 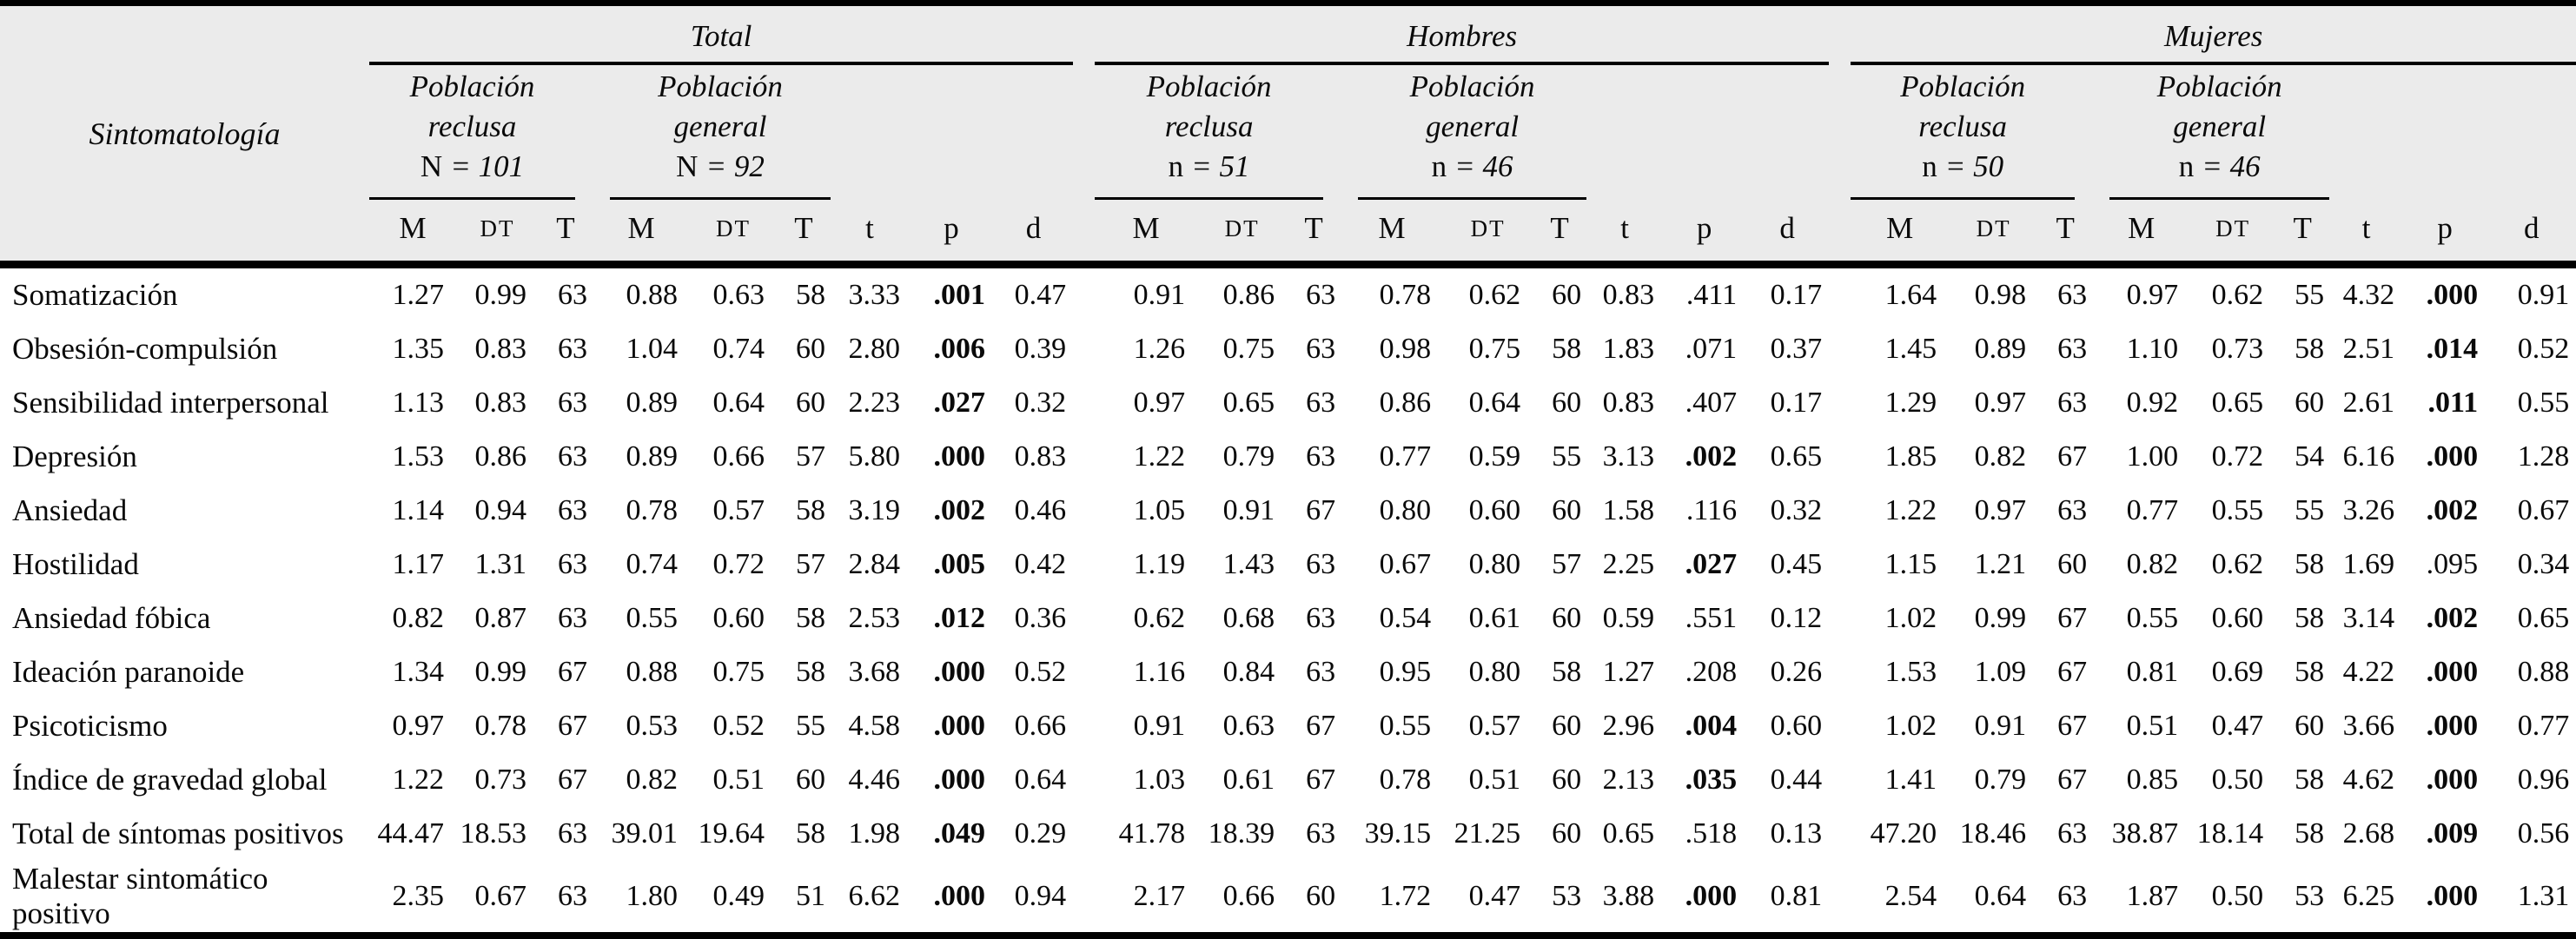 What do you see at coordinates (870, 457) in the screenshot?
I see `cell-total-t: 5.80` at bounding box center [870, 457].